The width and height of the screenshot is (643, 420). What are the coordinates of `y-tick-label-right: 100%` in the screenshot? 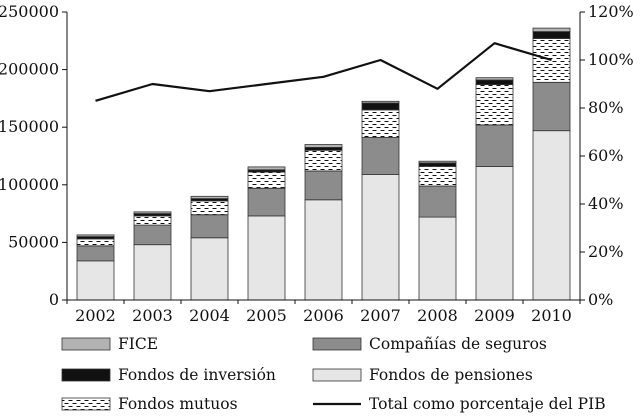 It's located at (611, 59).